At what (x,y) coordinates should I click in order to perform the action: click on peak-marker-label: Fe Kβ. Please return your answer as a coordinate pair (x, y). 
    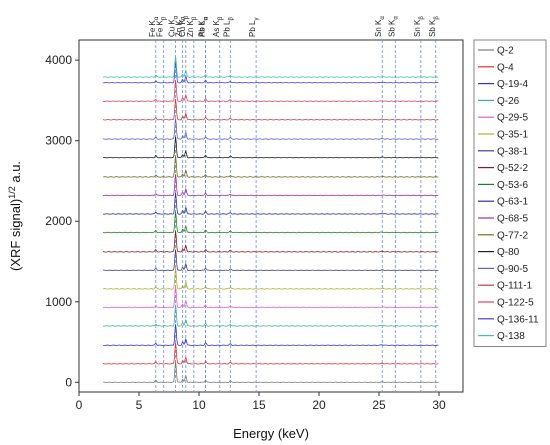
    Looking at the image, I should click on (162, 26).